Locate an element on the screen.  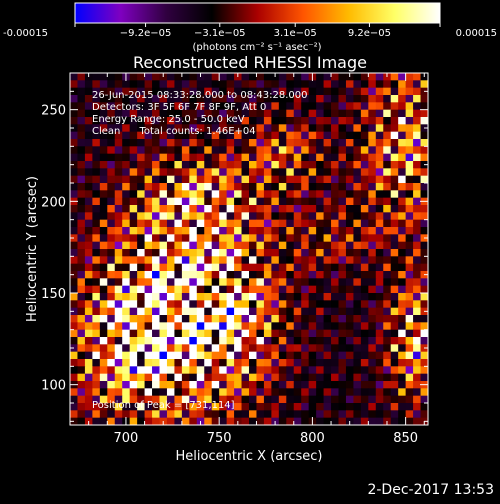
x-axis-title: Heliocentric X (arcsec) is located at coordinates (249, 456).